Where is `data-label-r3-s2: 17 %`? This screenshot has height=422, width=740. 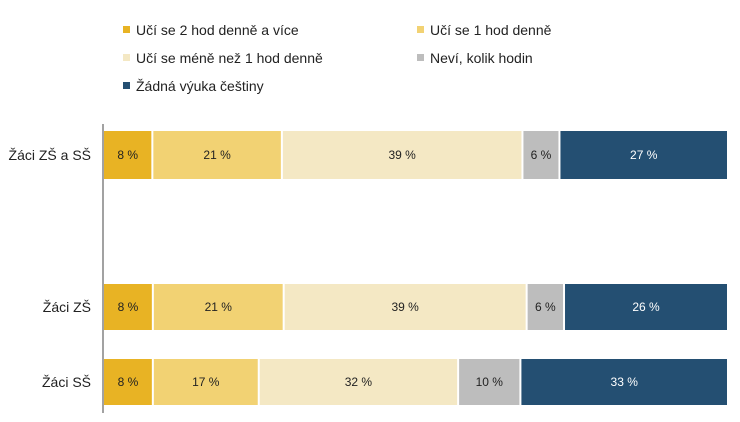
data-label-r3-s2: 17 % is located at coordinates (206, 382).